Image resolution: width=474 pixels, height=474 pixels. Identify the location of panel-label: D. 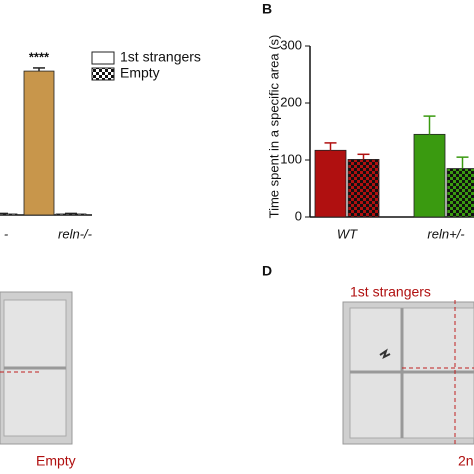
(267, 271).